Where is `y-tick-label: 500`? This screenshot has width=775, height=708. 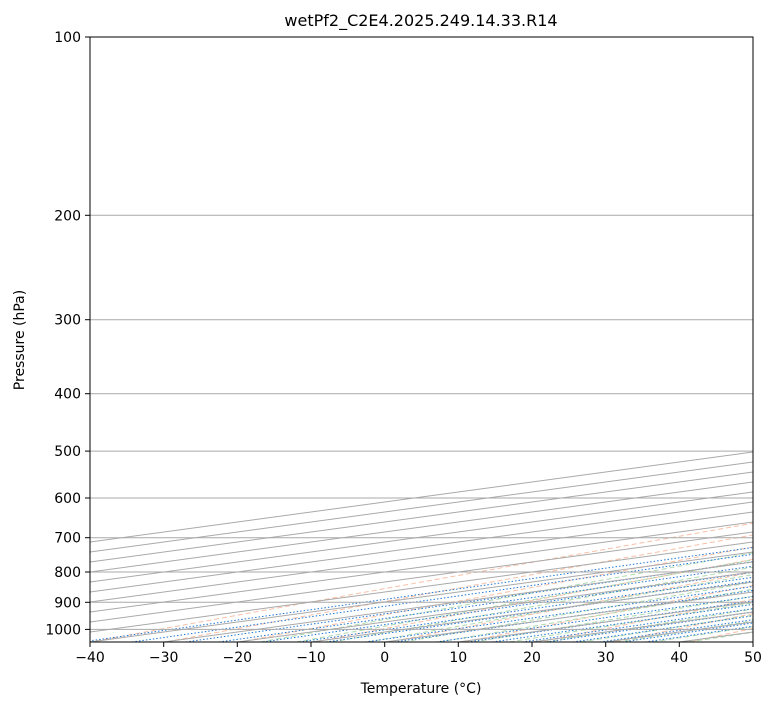 y-tick-label: 500 is located at coordinates (67, 452).